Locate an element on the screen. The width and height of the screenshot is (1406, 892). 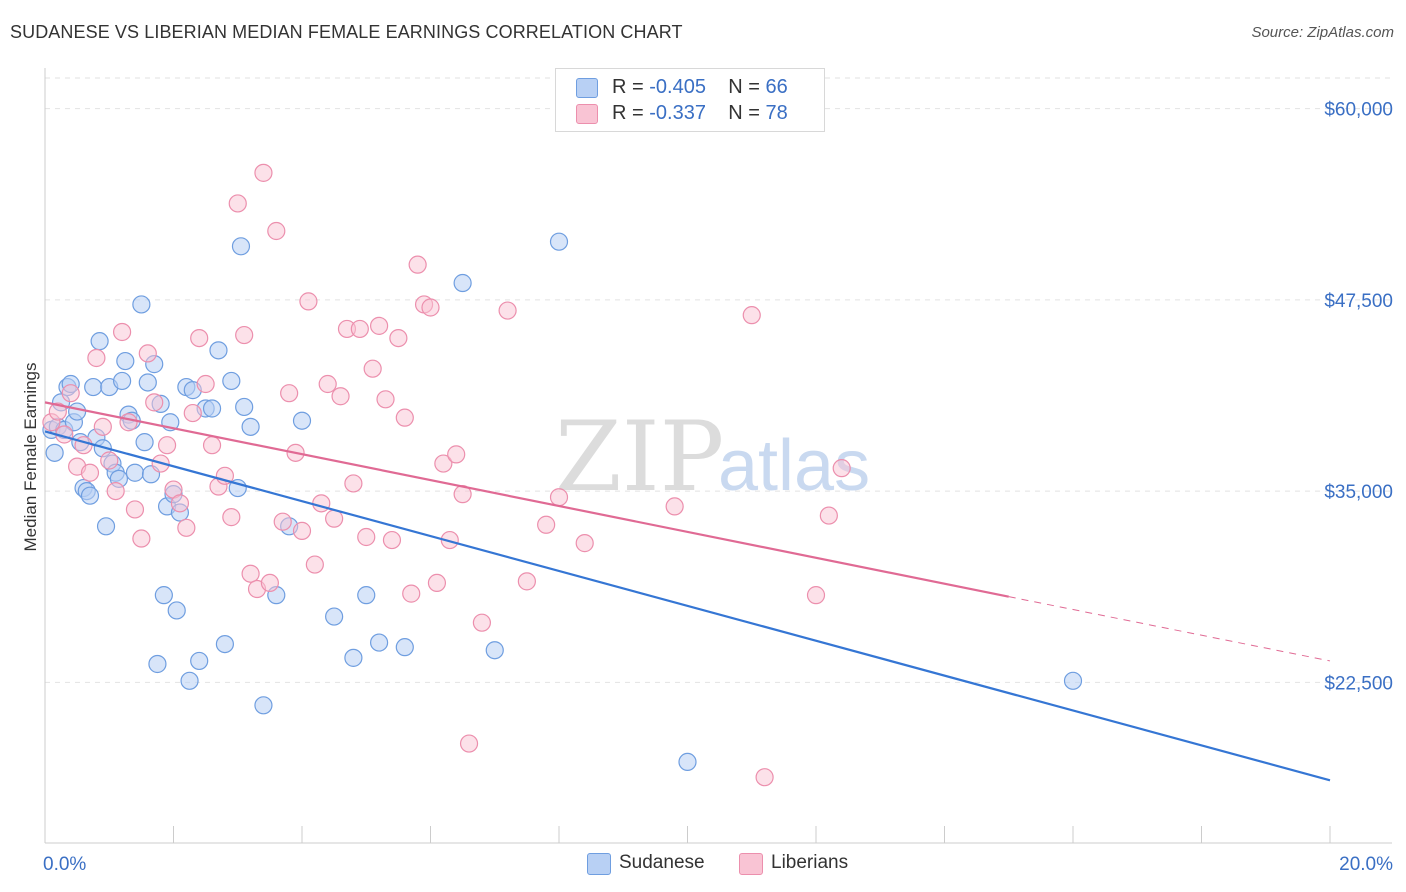
x-tick-label-min: 0.0% is located at coordinates (64, 864).